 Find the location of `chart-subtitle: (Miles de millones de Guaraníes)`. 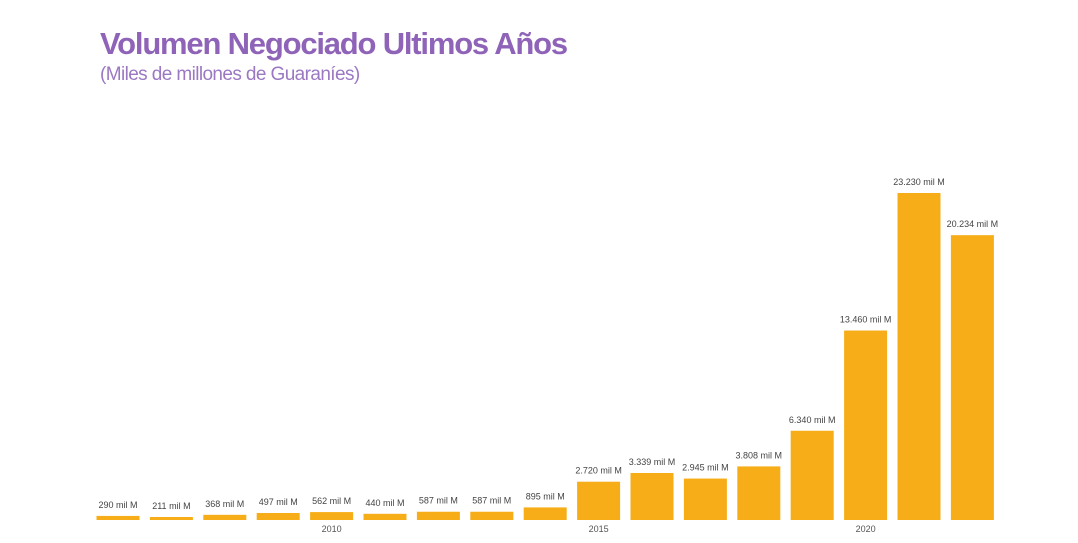

chart-subtitle: (Miles de millones de Guaraníes) is located at coordinates (230, 74).